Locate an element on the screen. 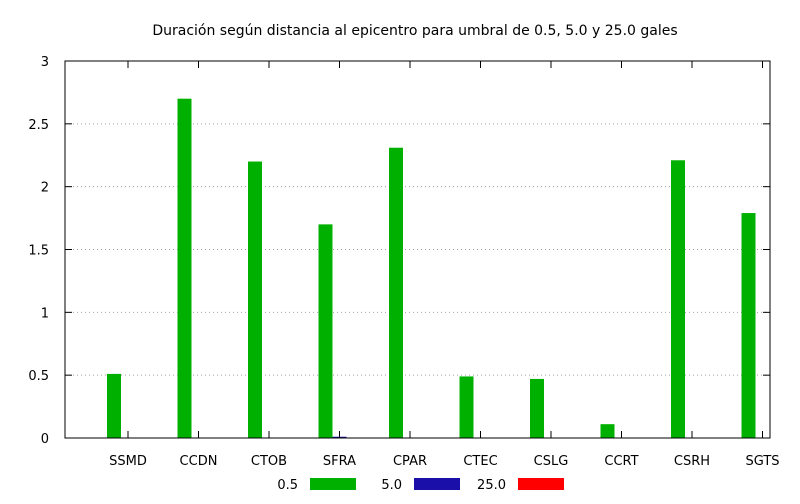 The width and height of the screenshot is (800, 504). bar-0.5-CSLG is located at coordinates (537, 408).